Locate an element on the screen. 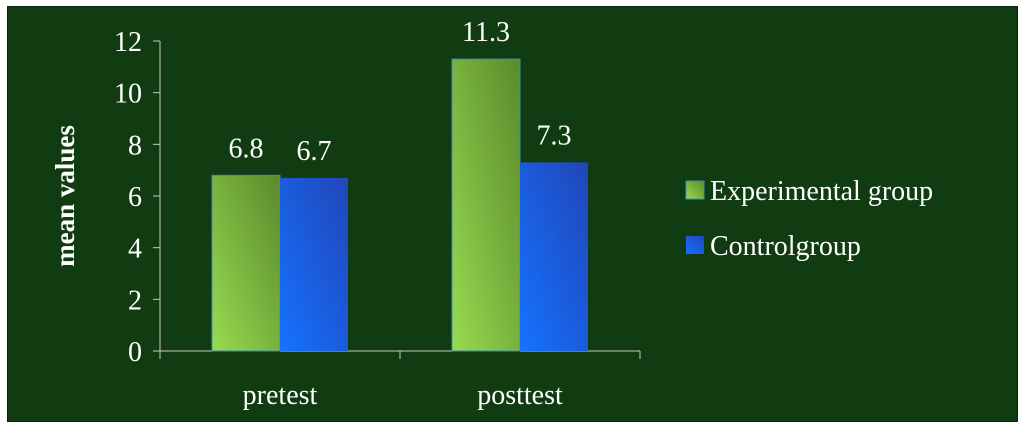  legend-label: Experimental group is located at coordinates (821, 191).